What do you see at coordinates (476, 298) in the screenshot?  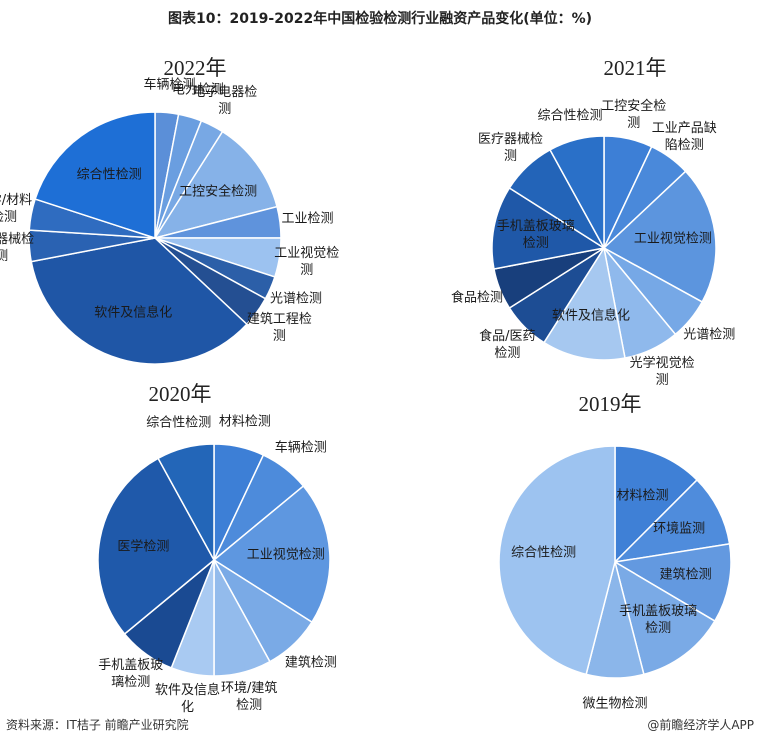 I see `slice-label: 食品检测` at bounding box center [476, 298].